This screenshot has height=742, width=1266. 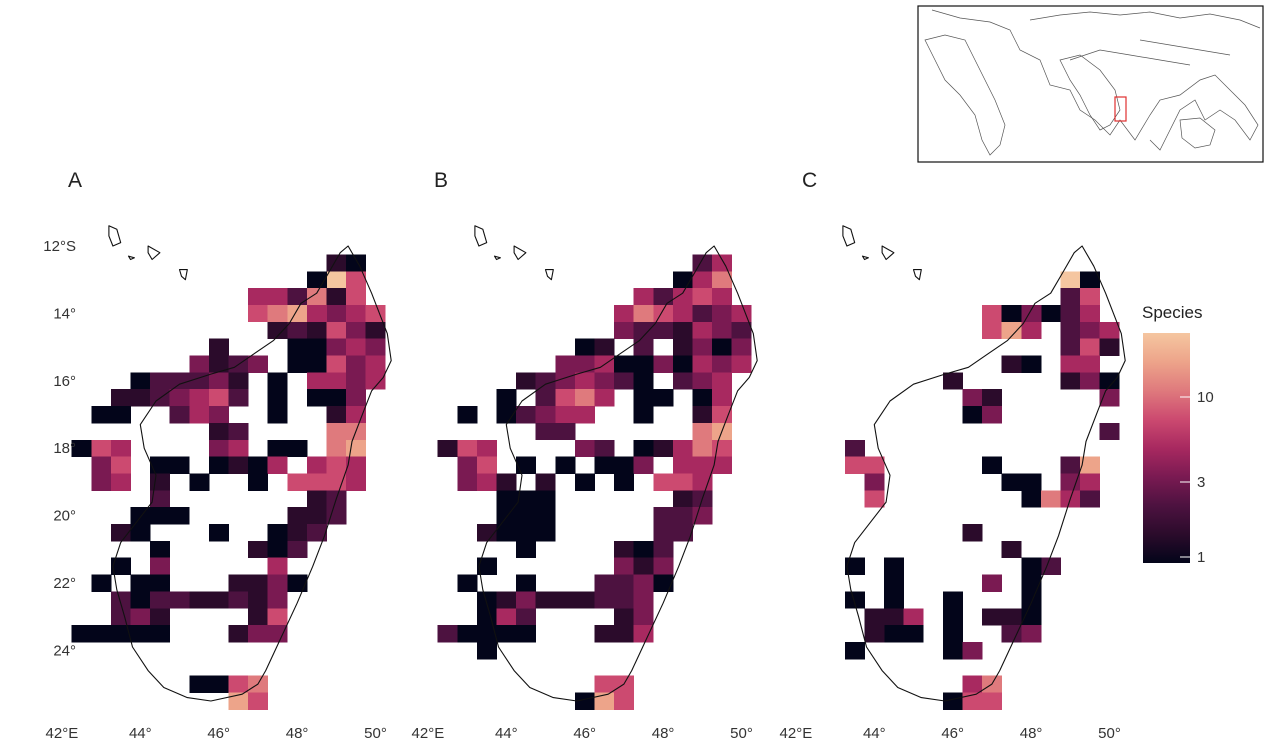 I want to click on panel-letter: A, so click(x=75, y=180).